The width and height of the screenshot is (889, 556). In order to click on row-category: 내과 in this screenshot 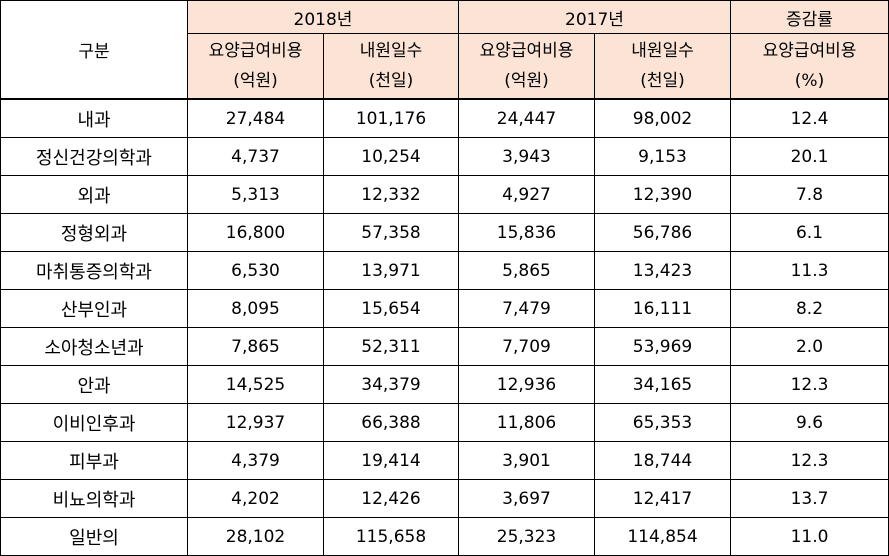, I will do `click(94, 118)`.